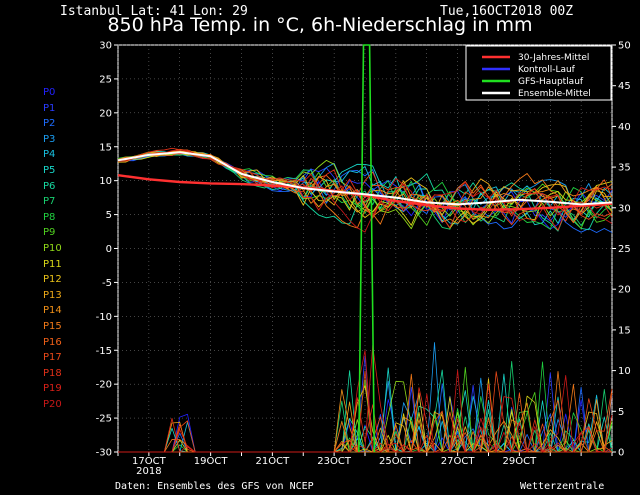 The image size is (640, 495). I want to click on legend-entry: Ensemble-Mittel, so click(554, 94).